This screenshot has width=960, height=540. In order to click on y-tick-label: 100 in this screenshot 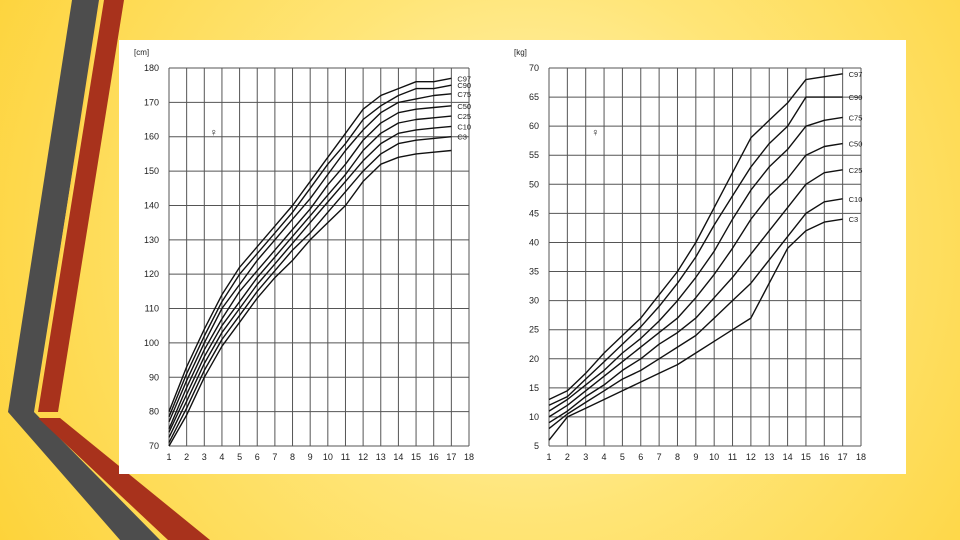, I will do `click(151, 343)`.